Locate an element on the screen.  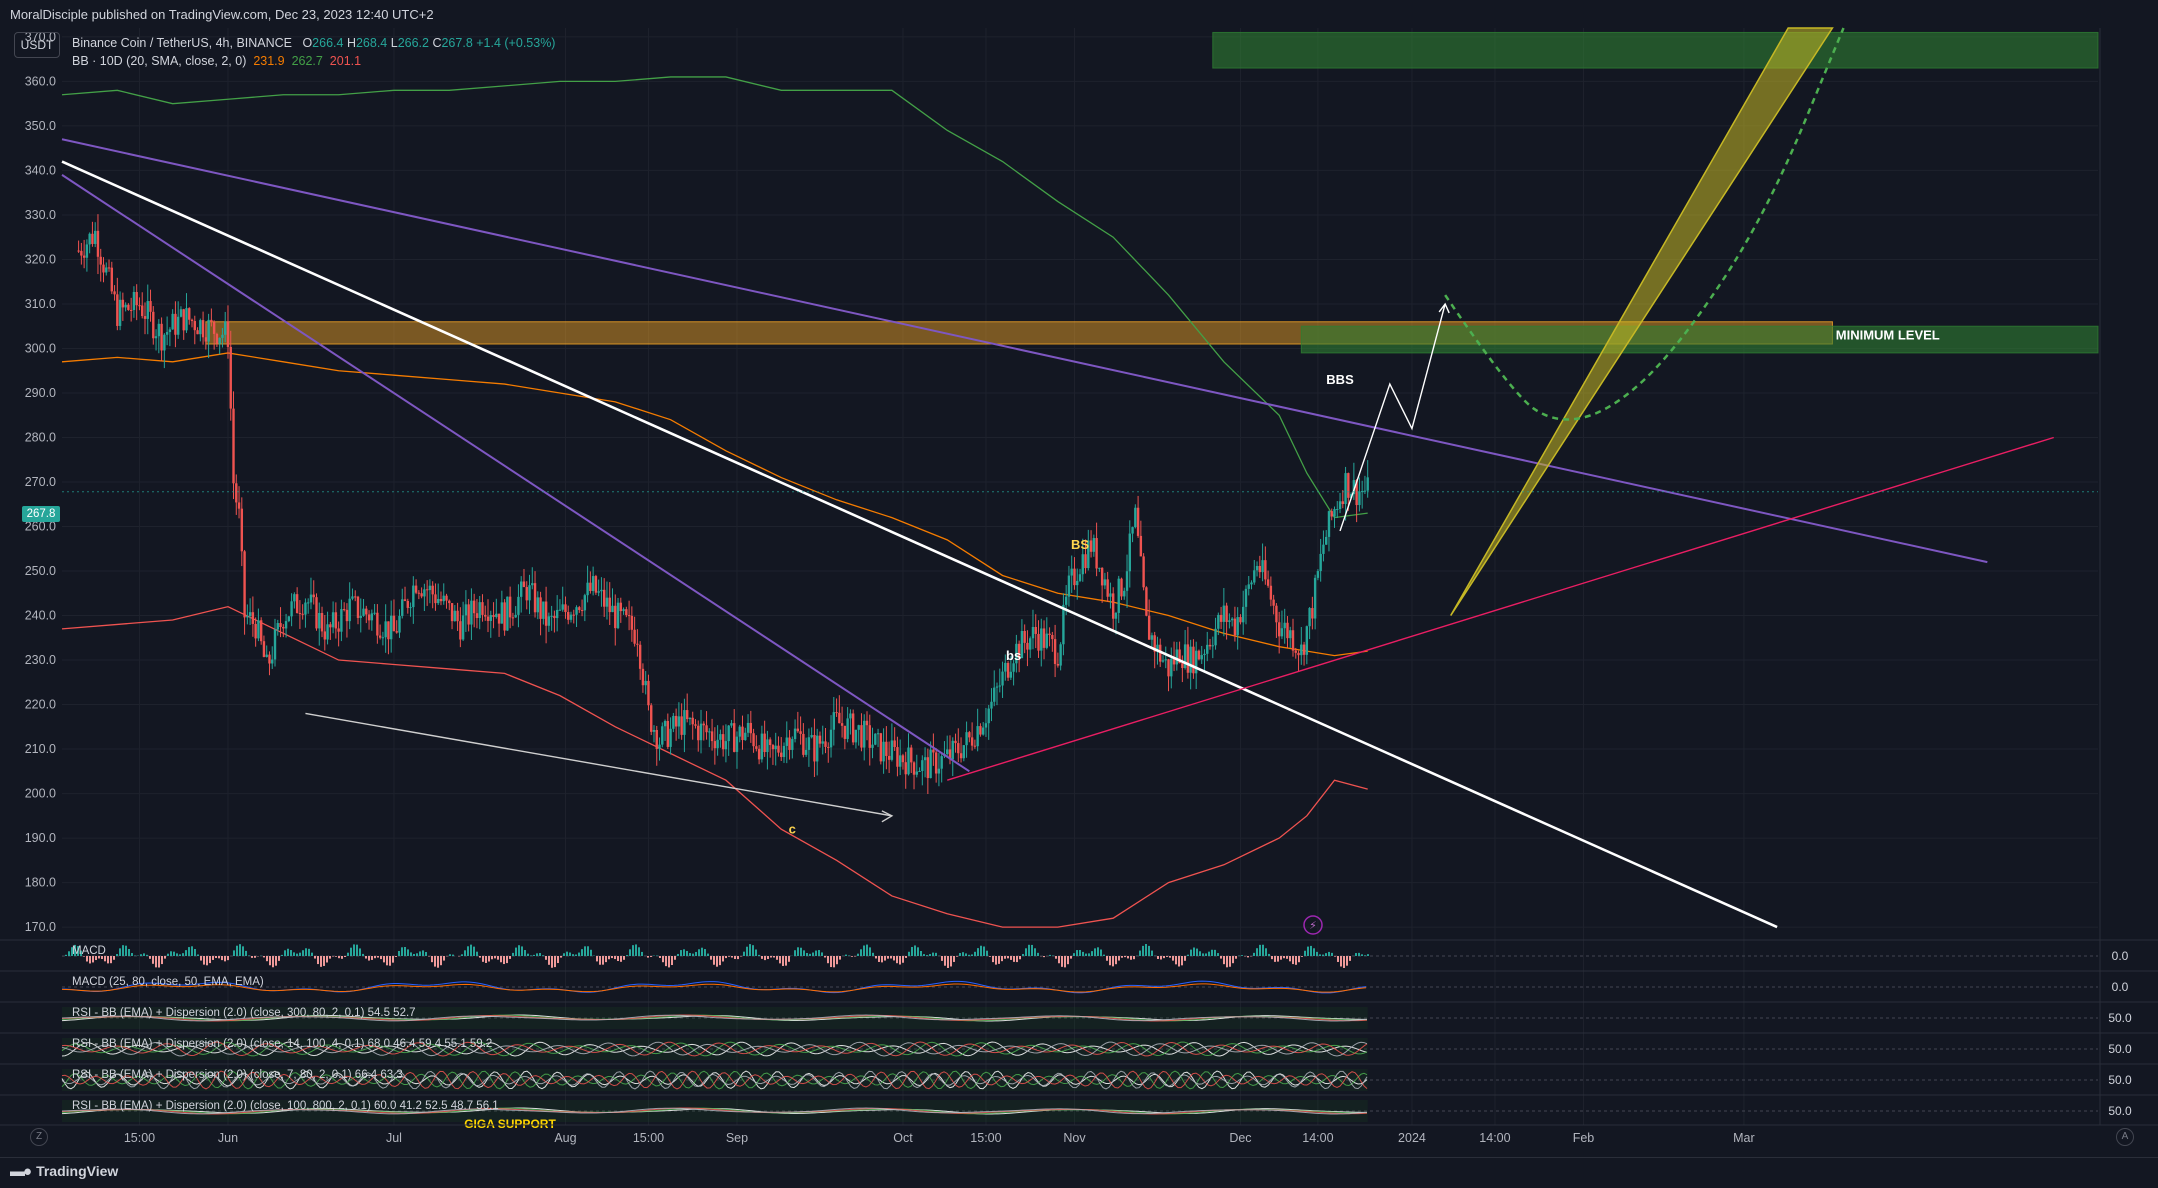
bb-label: BB · 10D (20, SMA, close, 2, 0) is located at coordinates (159, 61).